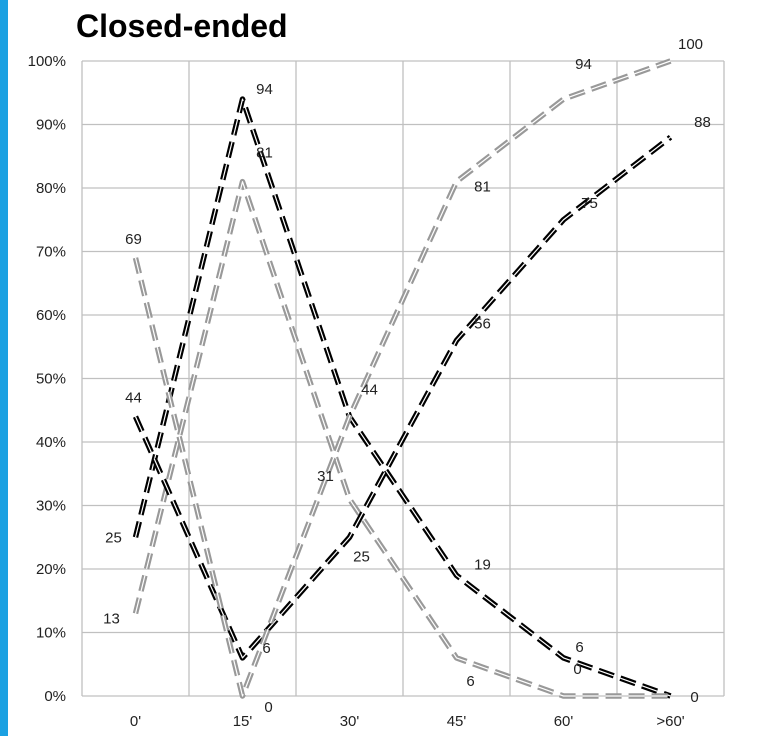 This screenshot has height=736, width=777. Describe the element at coordinates (564, 721) in the screenshot. I see `x-tick-label: 60'` at that location.